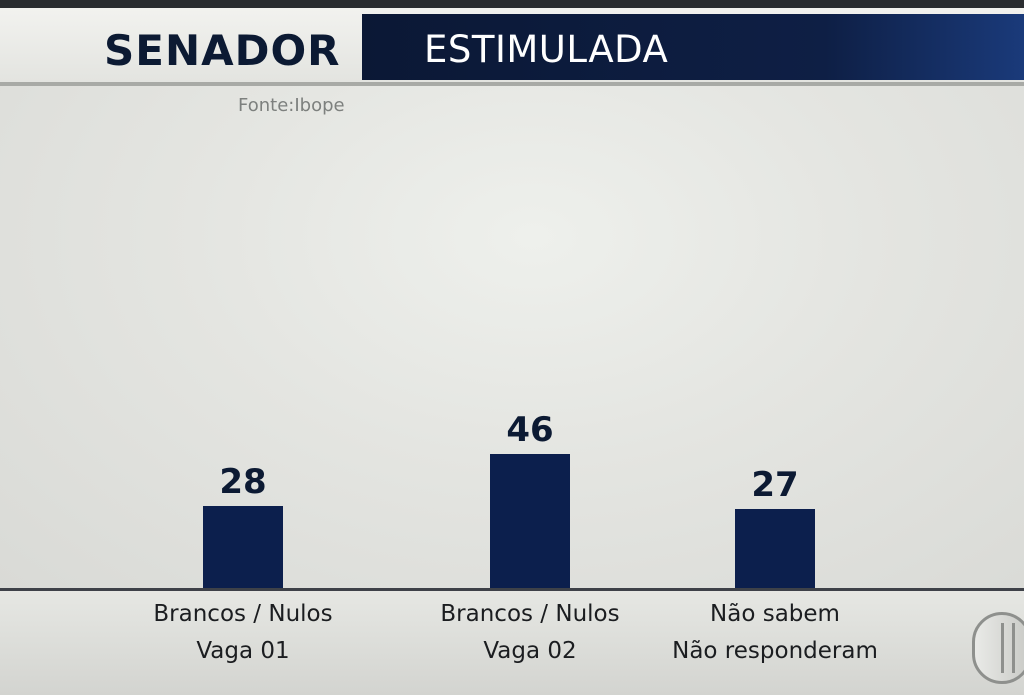 The width and height of the screenshot is (1024, 695). What do you see at coordinates (998, 648) in the screenshot?
I see `broadcaster-logo-icon` at bounding box center [998, 648].